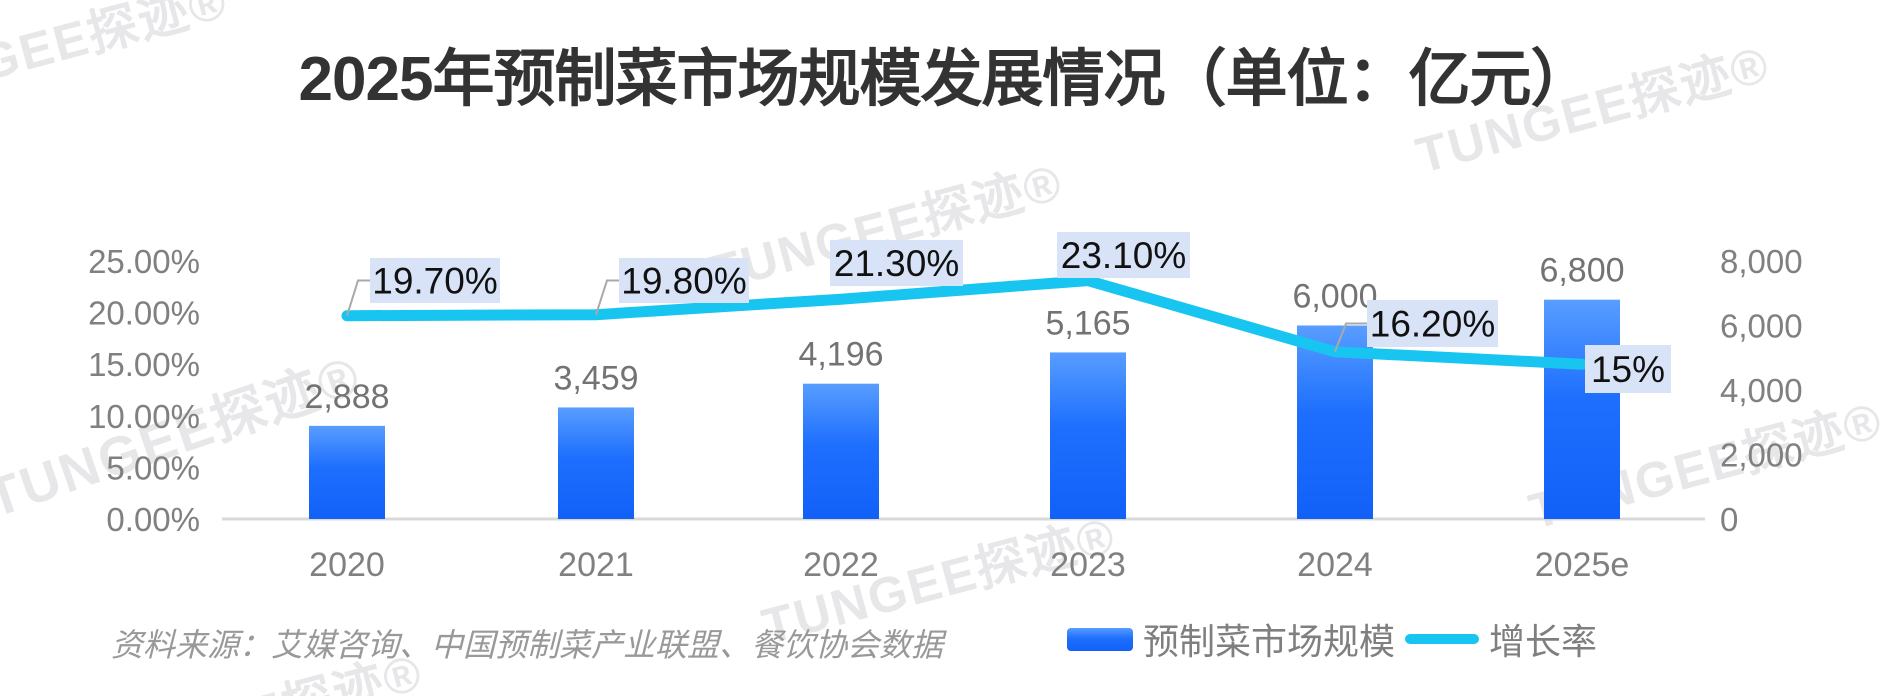 This screenshot has width=1890, height=696. I want to click on legend-bar-label: 预制菜市场规模, so click(1269, 641).